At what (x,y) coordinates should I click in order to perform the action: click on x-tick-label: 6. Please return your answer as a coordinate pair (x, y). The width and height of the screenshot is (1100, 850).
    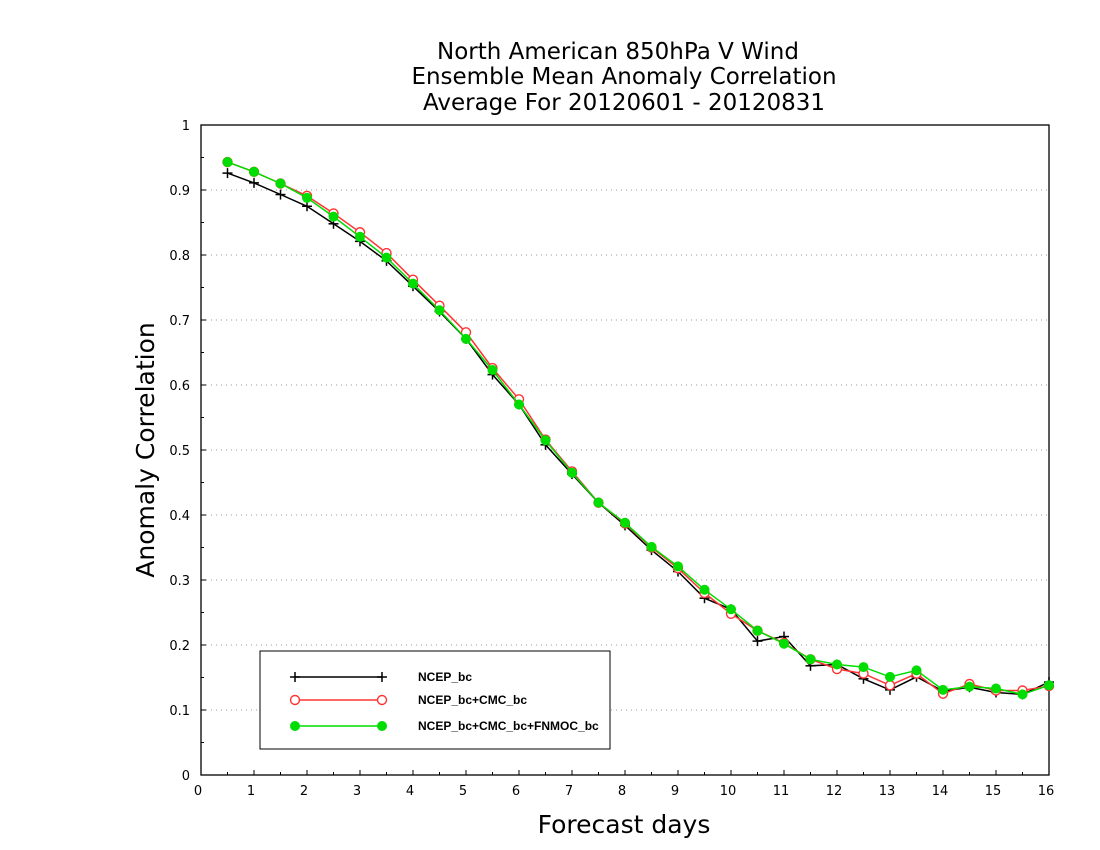
    Looking at the image, I should click on (516, 791).